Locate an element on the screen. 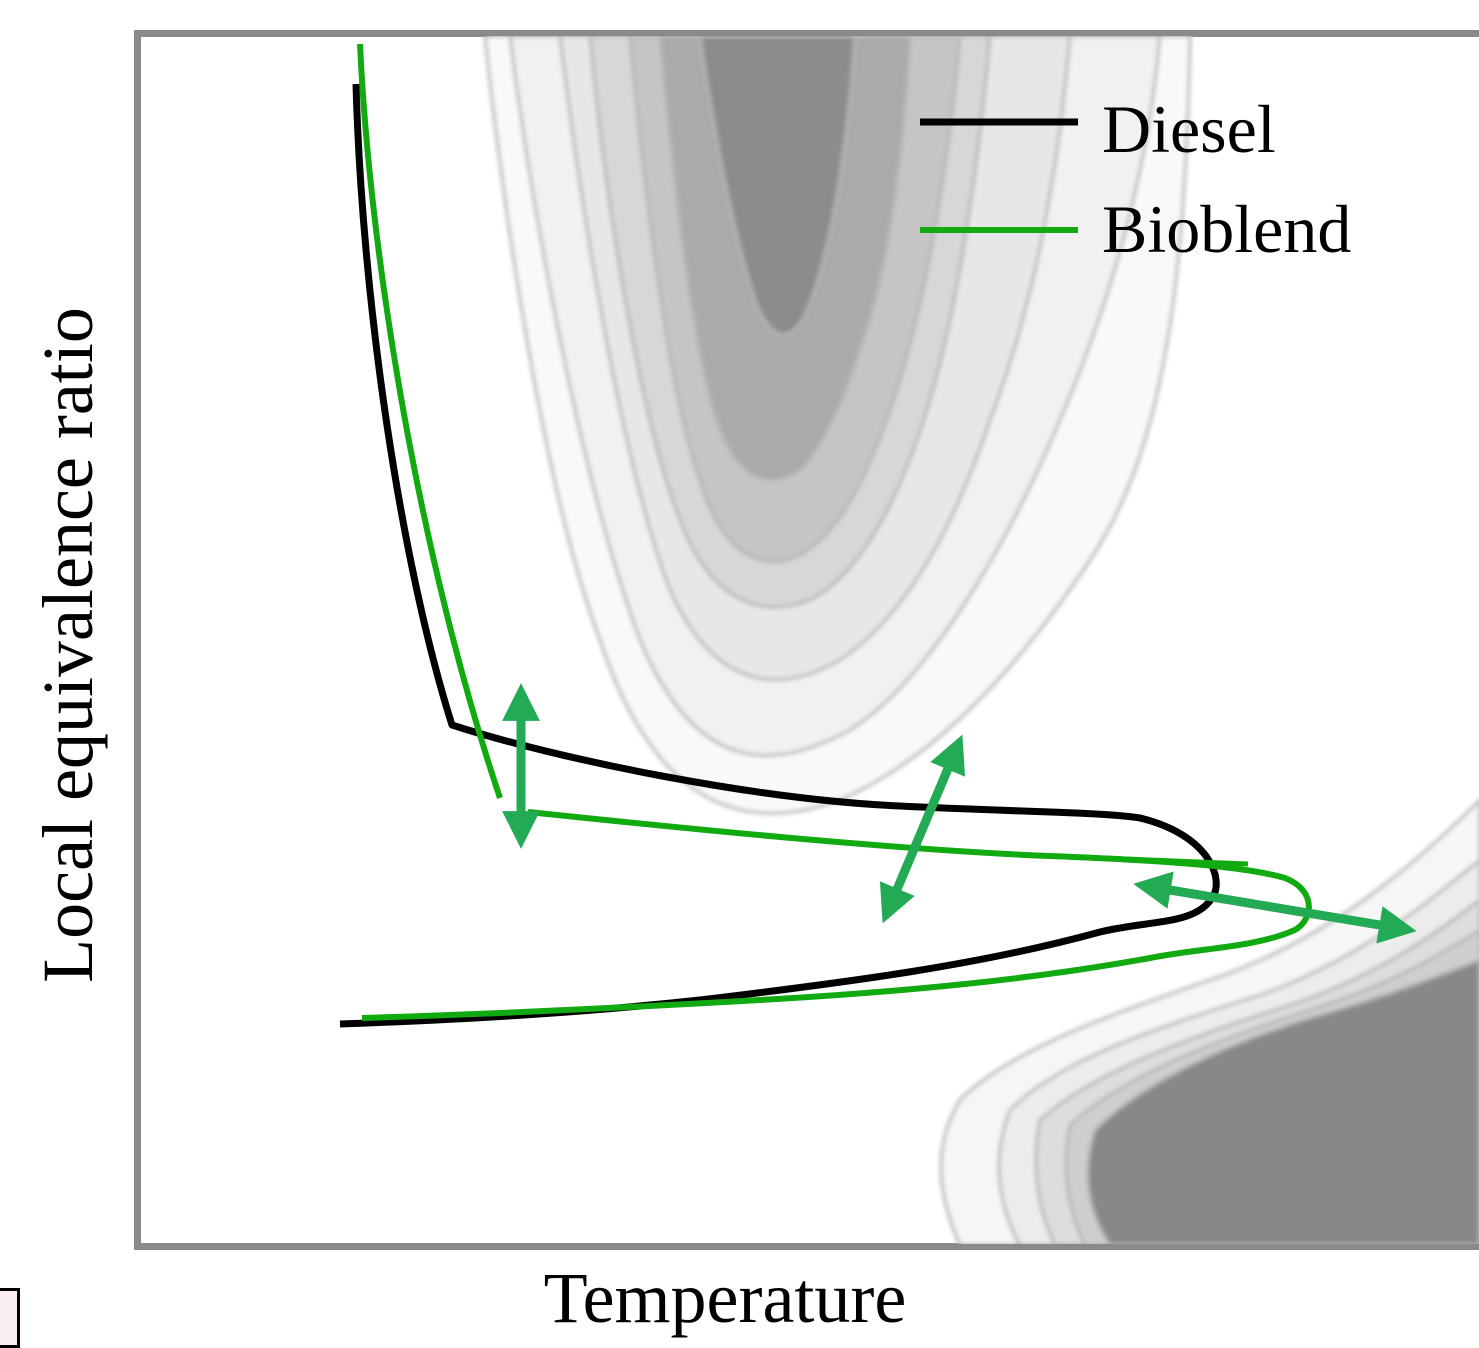 The image size is (1479, 1348). corner-fragment is located at coordinates (10, 1318).